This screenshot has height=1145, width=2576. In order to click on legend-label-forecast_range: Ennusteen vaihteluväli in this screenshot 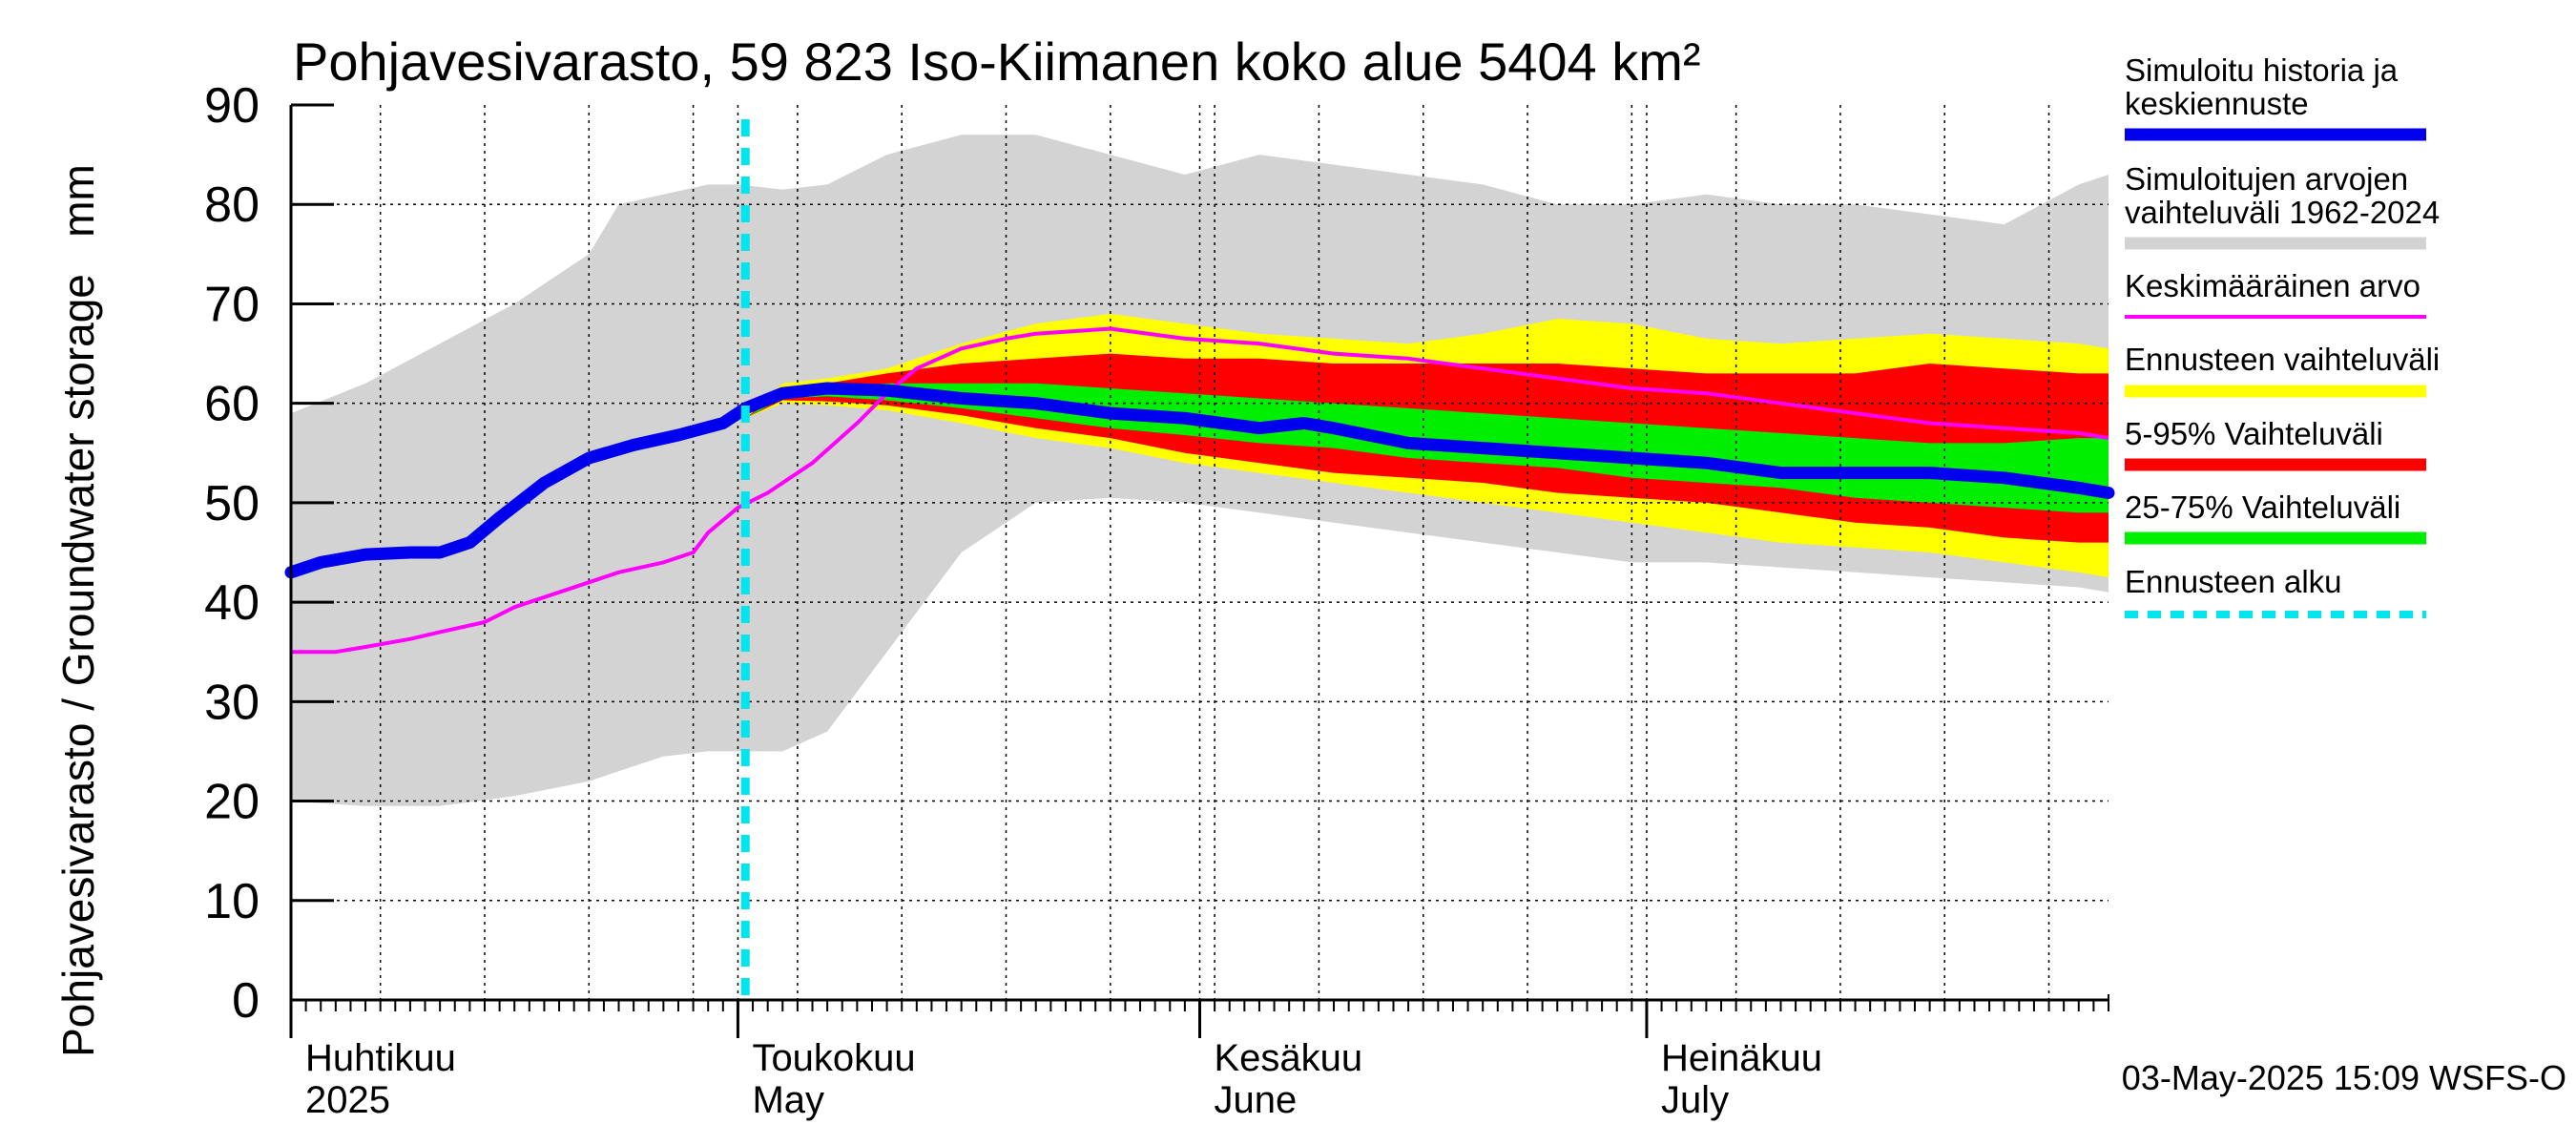, I will do `click(2282, 360)`.